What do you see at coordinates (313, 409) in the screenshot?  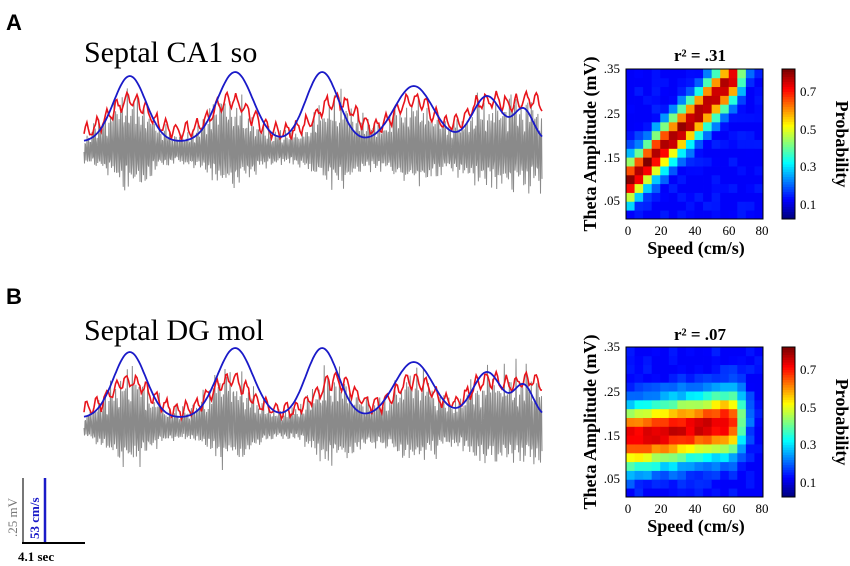 I see `trace-panel-b` at bounding box center [313, 409].